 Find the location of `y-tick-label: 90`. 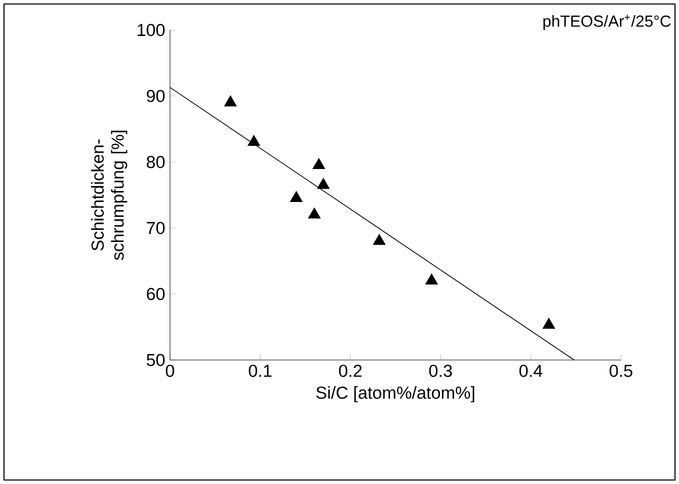

y-tick-label: 90 is located at coordinates (155, 96).